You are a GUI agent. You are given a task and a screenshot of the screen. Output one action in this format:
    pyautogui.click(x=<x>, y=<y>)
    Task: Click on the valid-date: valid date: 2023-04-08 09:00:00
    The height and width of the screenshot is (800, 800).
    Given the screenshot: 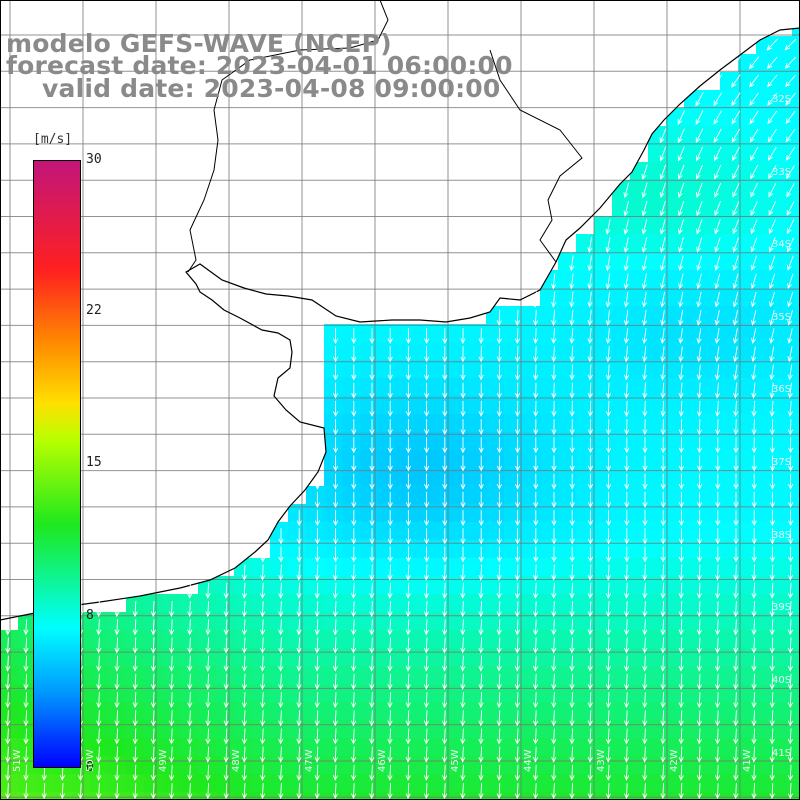 What is the action you would take?
    pyautogui.click(x=271, y=88)
    